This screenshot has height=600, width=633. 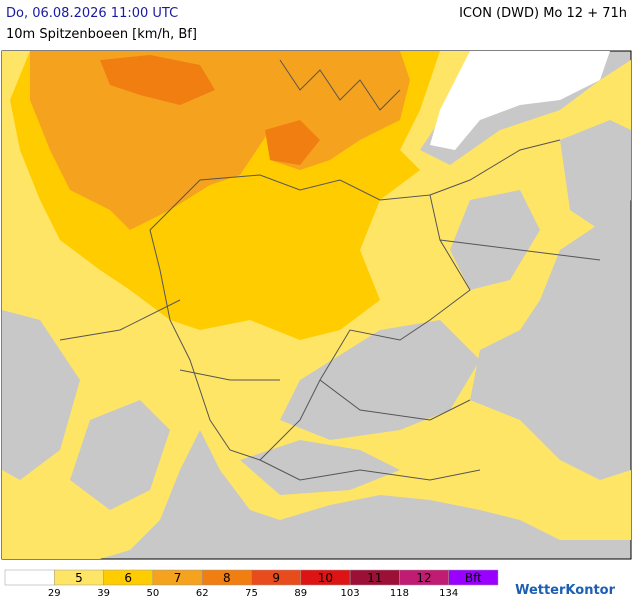 What do you see at coordinates (399, 593) in the screenshot?
I see `legend-kmh-label: 118` at bounding box center [399, 593].